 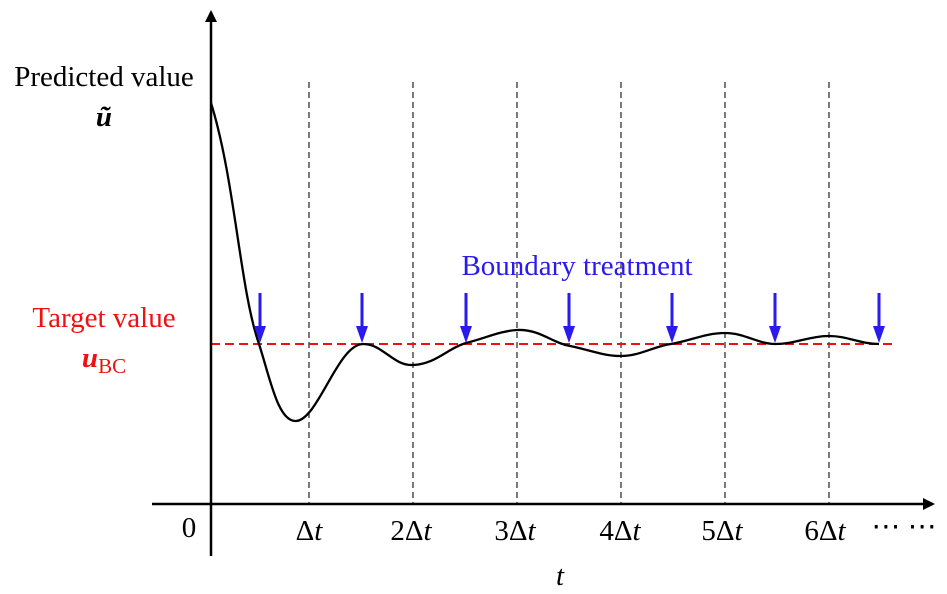 I want to click on tick-label-3: 3Δt, so click(x=515, y=531).